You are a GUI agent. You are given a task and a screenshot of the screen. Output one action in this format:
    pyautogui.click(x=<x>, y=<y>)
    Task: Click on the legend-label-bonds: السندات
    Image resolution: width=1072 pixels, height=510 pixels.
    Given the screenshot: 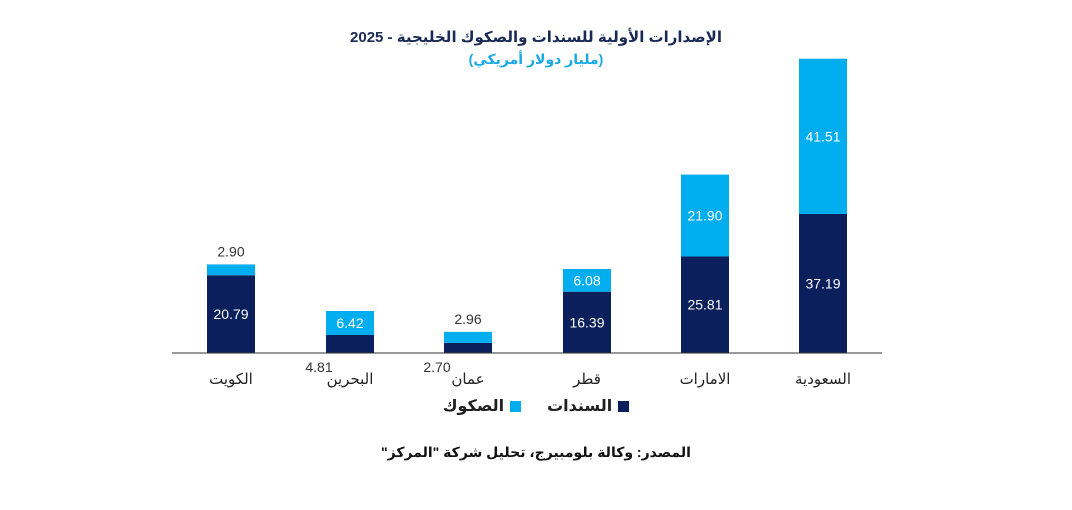 What is the action you would take?
    pyautogui.click(x=580, y=406)
    